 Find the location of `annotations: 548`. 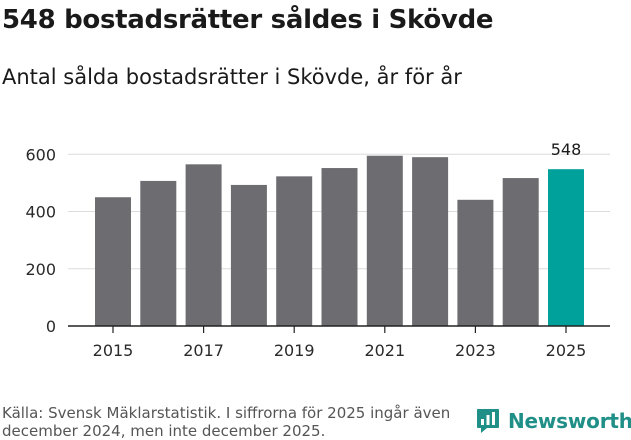

annotations: 548 is located at coordinates (566, 149).